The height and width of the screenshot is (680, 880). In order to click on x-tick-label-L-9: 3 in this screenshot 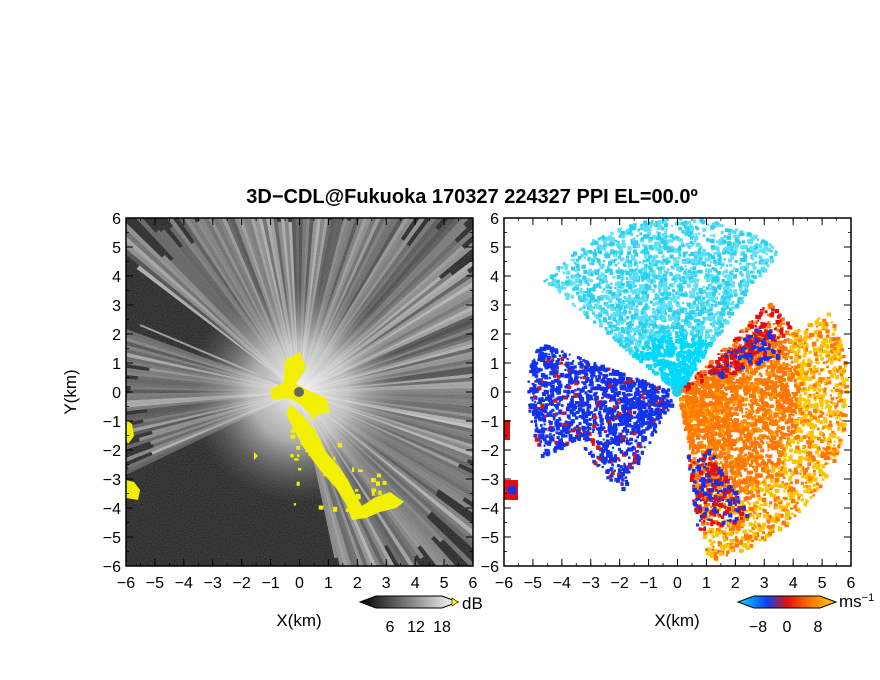, I will do `click(386, 583)`.